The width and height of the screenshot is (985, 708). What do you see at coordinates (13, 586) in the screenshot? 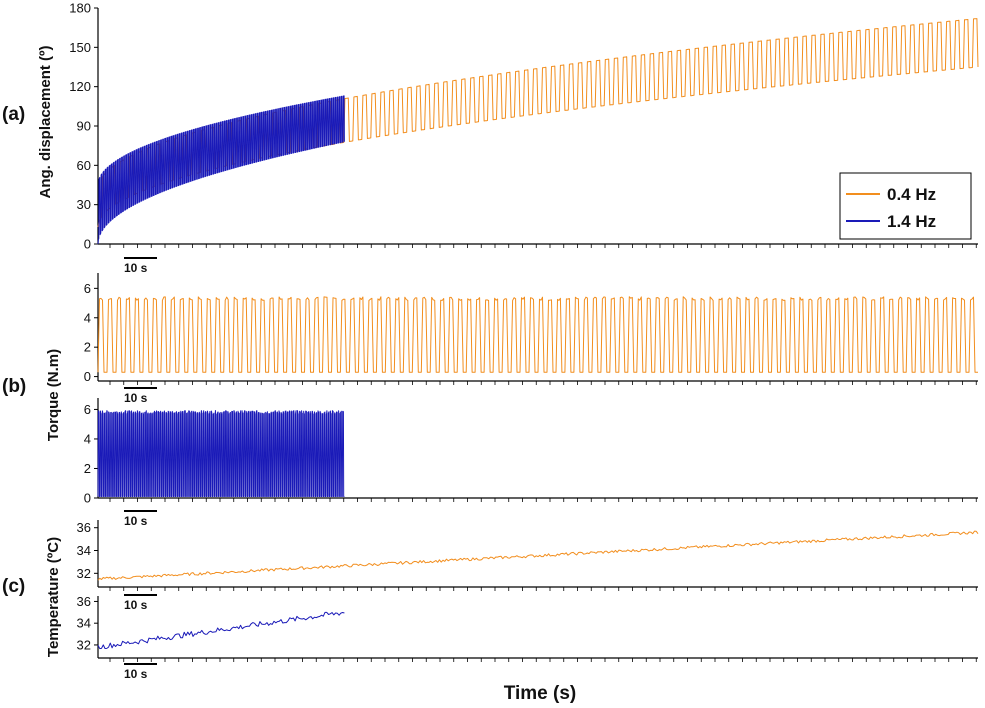
I see `panel-letter-c: (c)` at bounding box center [13, 586].